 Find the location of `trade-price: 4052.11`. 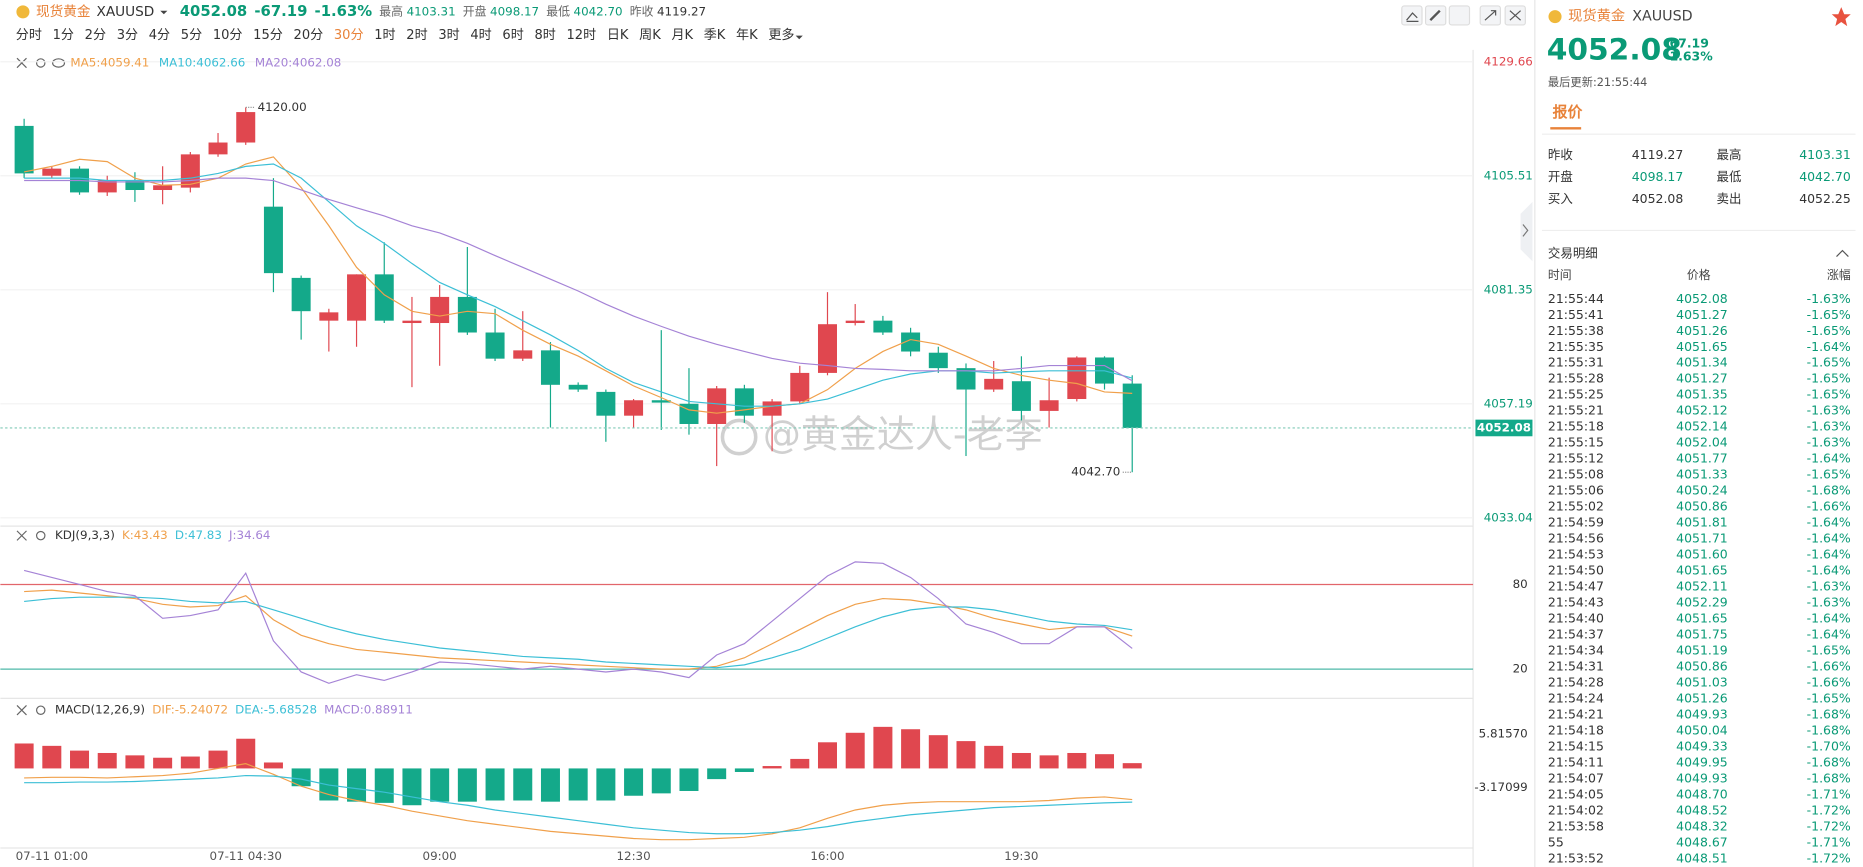

trade-price: 4052.11 is located at coordinates (1702, 586).